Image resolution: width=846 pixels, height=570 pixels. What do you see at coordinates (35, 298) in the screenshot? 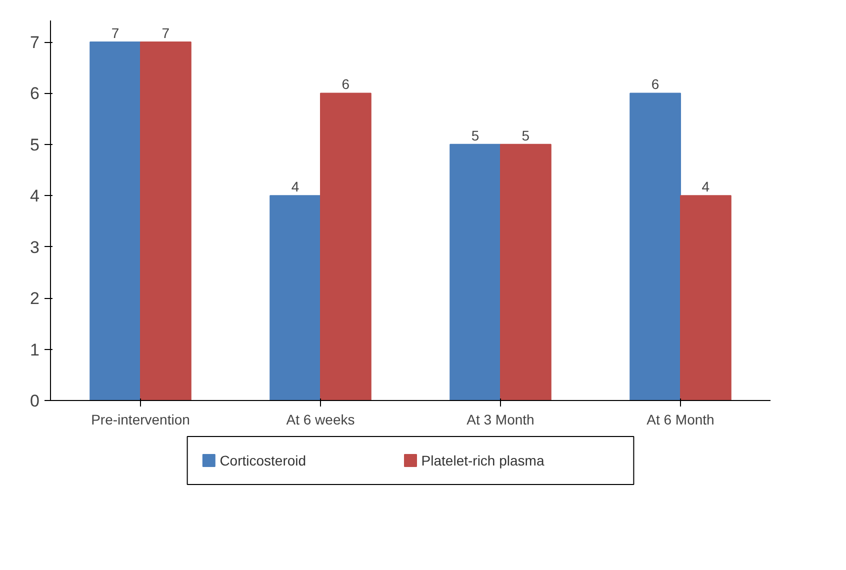
I see `y-tick-label: 2` at bounding box center [35, 298].